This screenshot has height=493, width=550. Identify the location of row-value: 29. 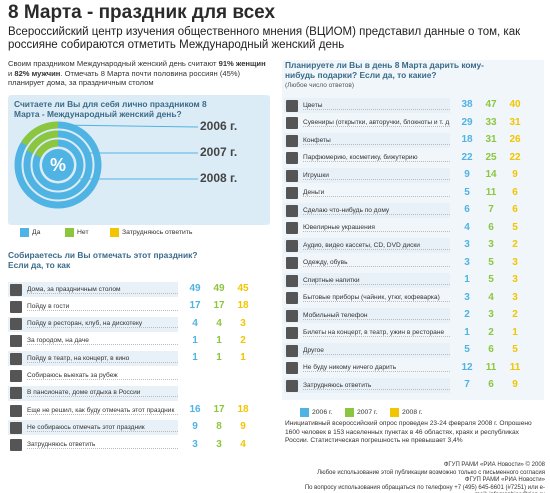
(467, 122).